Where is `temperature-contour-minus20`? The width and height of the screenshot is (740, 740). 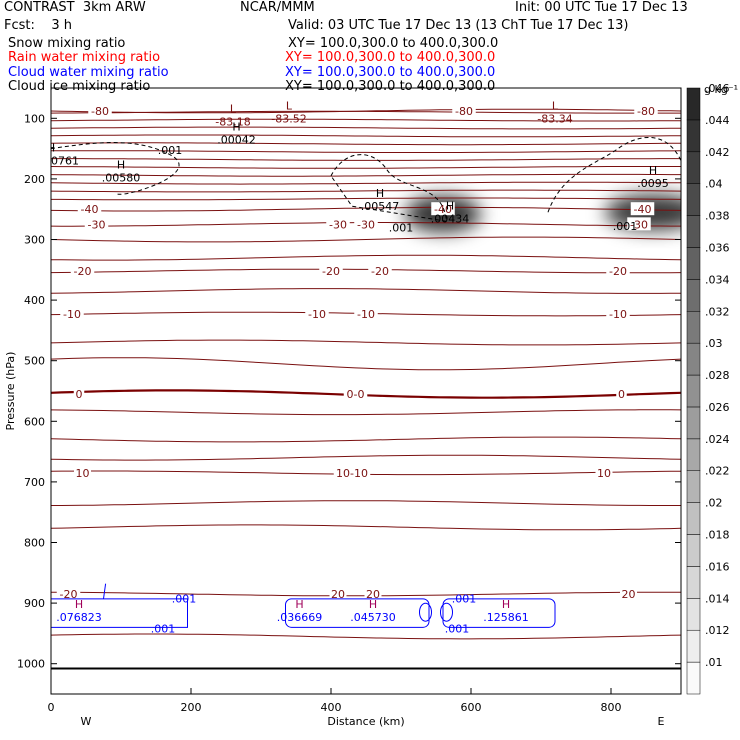 temperature-contour-minus20 is located at coordinates (366, 271).